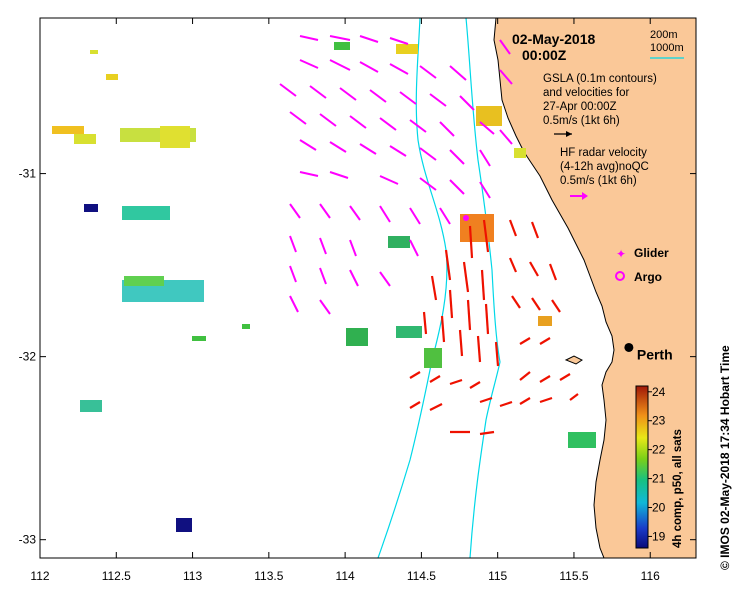  I want to click on rottnest-island, so click(573, 360).